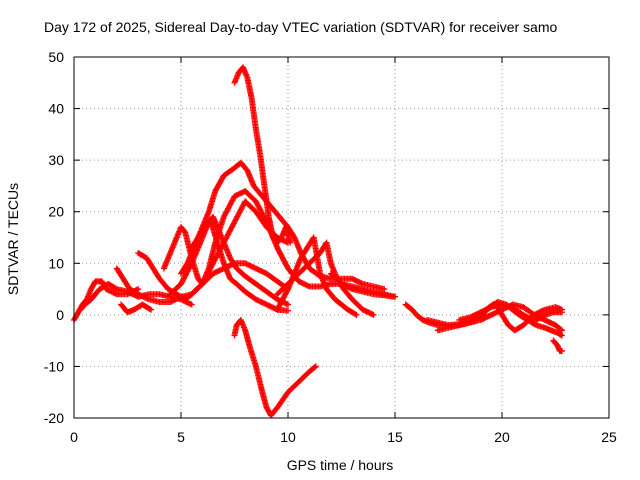 The image size is (640, 480). What do you see at coordinates (340, 465) in the screenshot?
I see `x-axis-label: GPS time / hours` at bounding box center [340, 465].